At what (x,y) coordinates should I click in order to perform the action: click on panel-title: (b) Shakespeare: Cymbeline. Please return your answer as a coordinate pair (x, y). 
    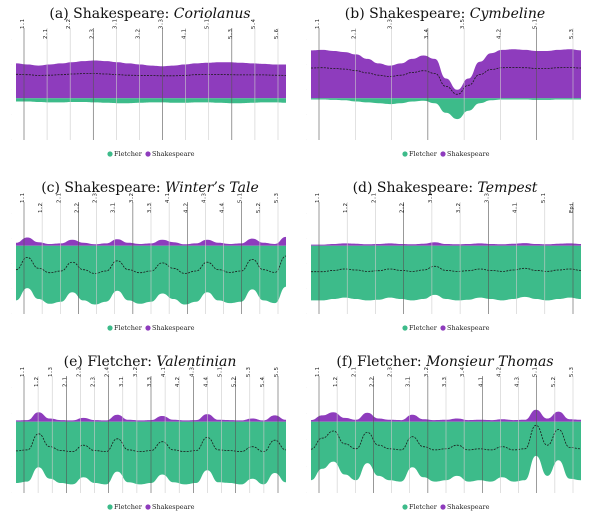
    Looking at the image, I should click on (445, 14).